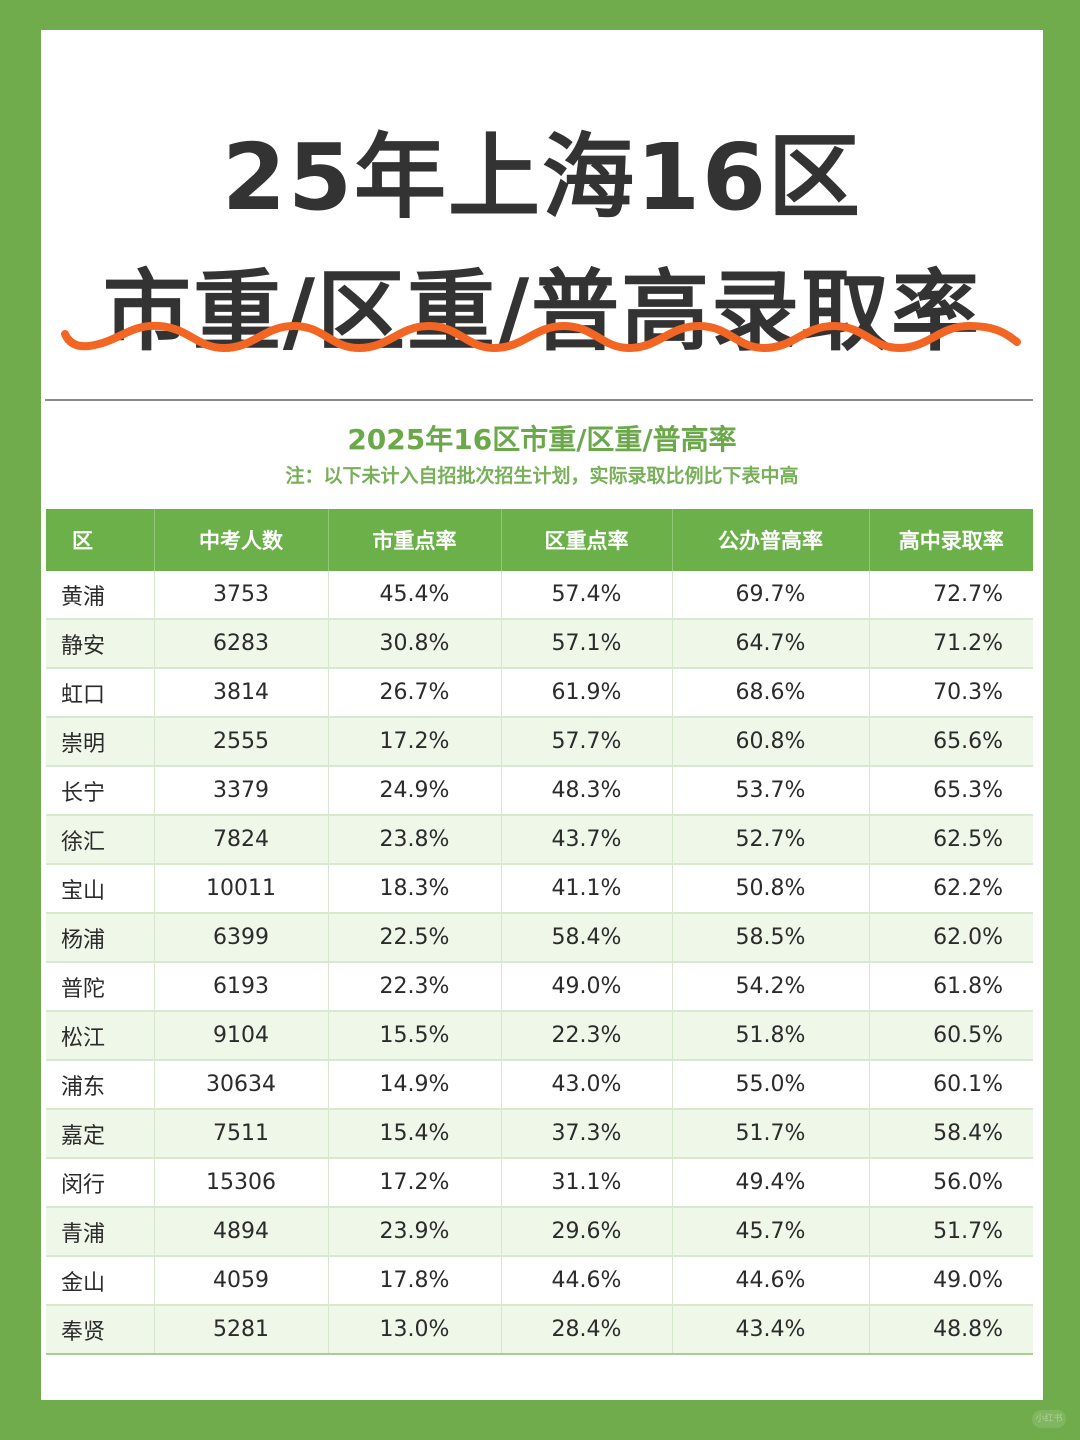 The height and width of the screenshot is (1440, 1080). Describe the element at coordinates (100, 987) in the screenshot. I see `cell-district: 普陀` at that location.